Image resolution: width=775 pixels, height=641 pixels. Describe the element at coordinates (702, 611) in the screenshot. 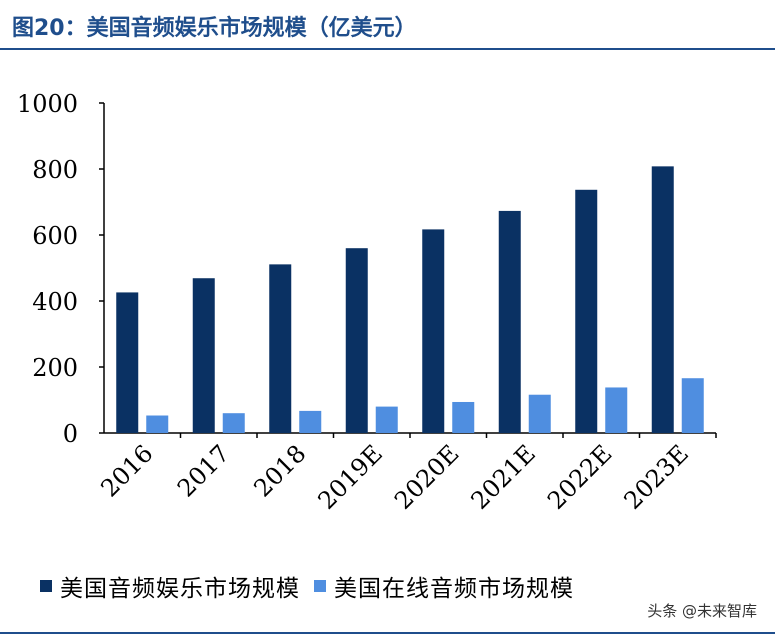

I see `watermark: 头条 @未来智库` at that location.